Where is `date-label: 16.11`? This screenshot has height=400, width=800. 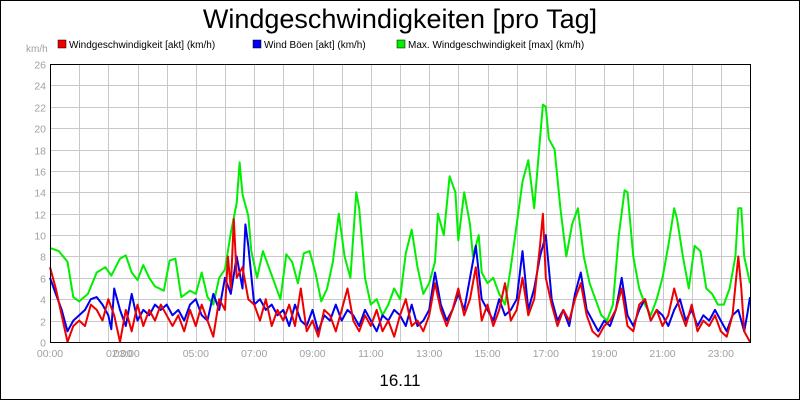 date-label: 16.11 is located at coordinates (399, 380).